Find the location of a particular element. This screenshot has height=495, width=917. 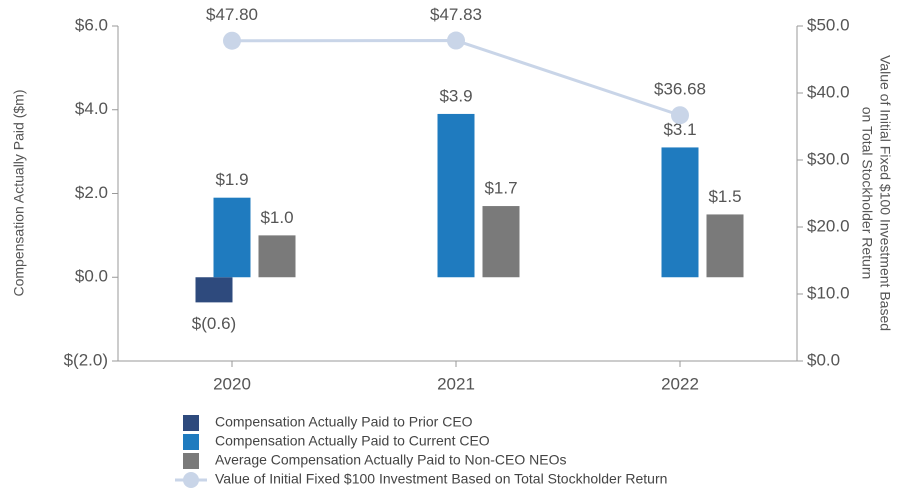

x-tick-label: 2021 is located at coordinates (456, 383).